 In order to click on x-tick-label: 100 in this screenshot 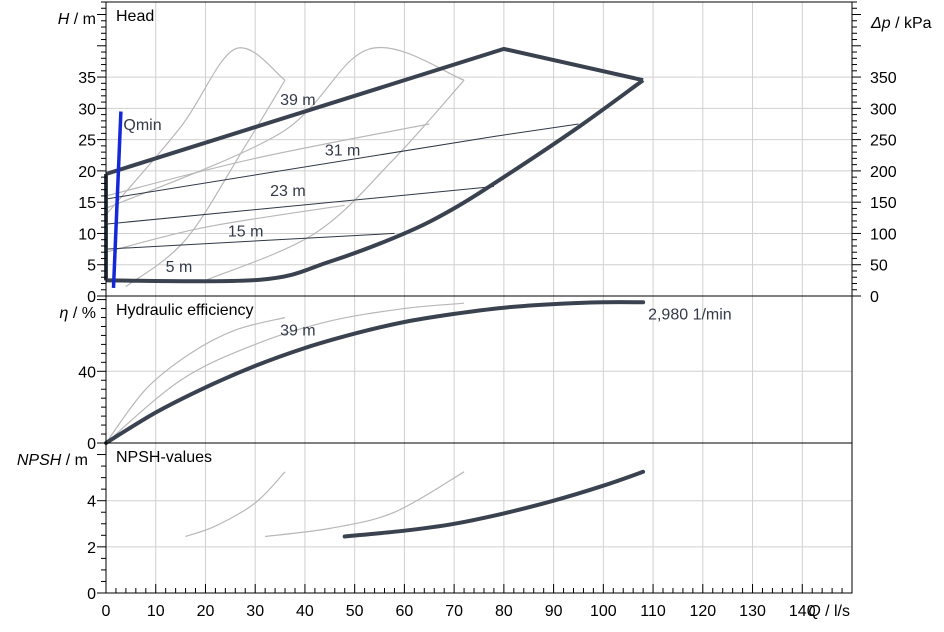, I will do `click(603, 611)`.